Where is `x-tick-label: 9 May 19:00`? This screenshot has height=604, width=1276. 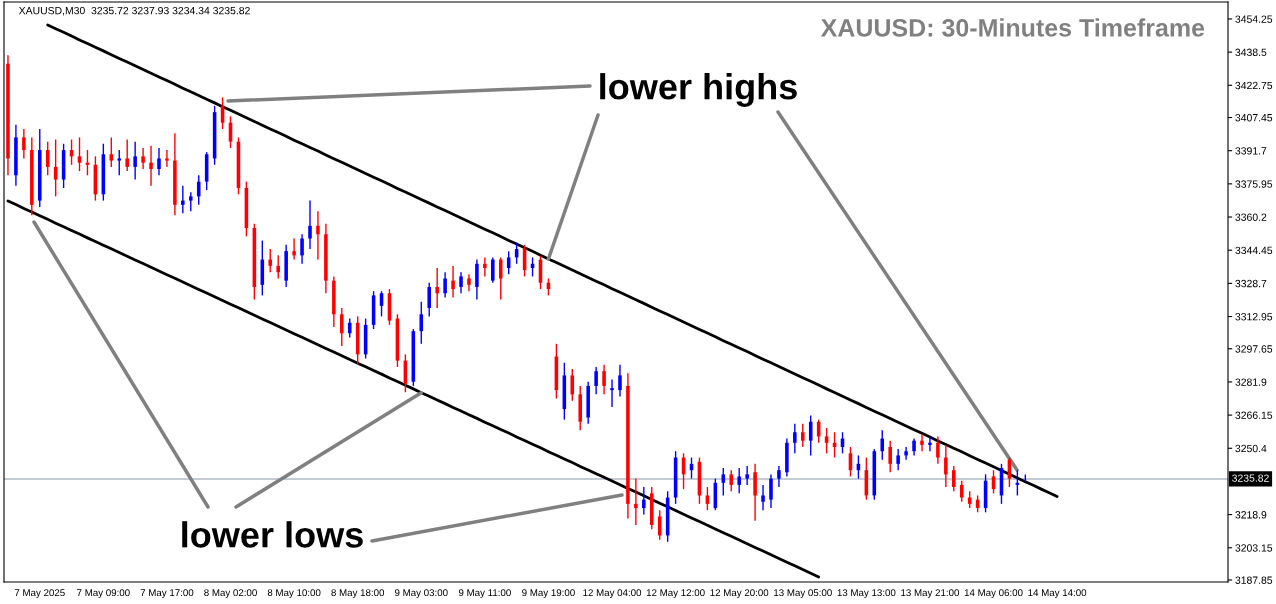 x-tick-label: 9 May 19:00 is located at coordinates (548, 594).